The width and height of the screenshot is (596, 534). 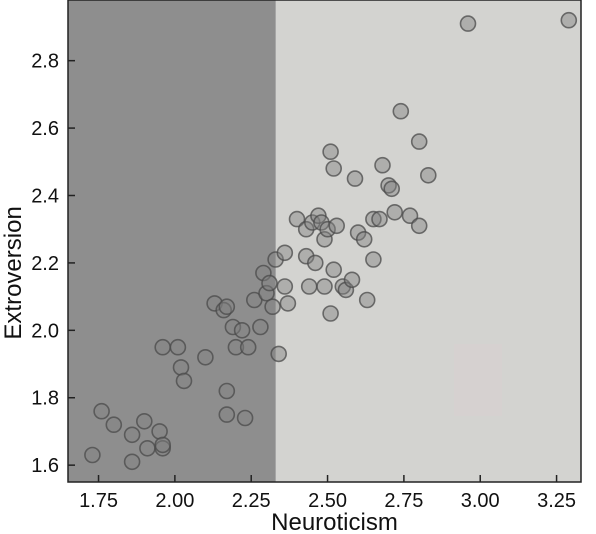 What do you see at coordinates (556, 501) in the screenshot?
I see `x-tick-label: 3.25` at bounding box center [556, 501].